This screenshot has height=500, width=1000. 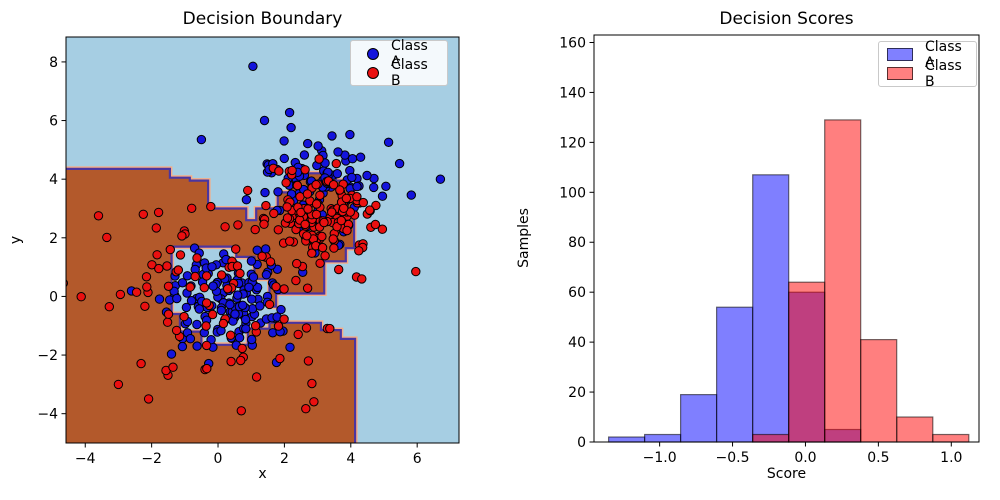 I want to click on left-plot-legend: Class A Class B, so click(x=399, y=63).